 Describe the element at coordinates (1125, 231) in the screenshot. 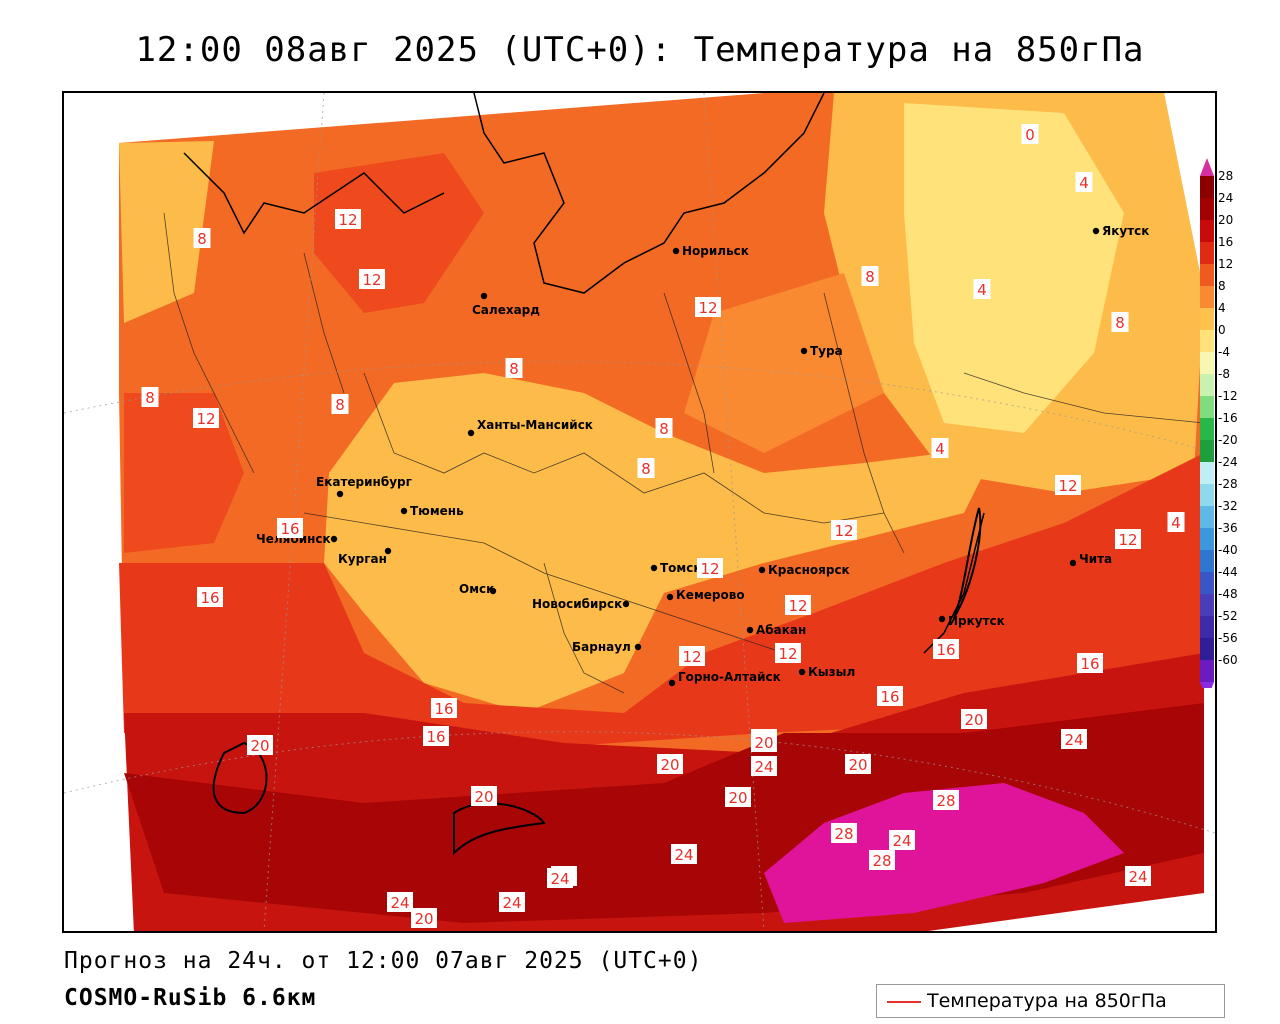

I see `city-label: Якутск` at that location.